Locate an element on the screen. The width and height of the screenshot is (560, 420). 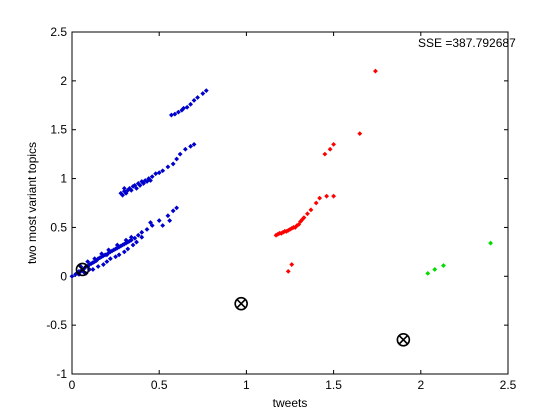
y-axis-label: two most variant topics is located at coordinates (32, 203).